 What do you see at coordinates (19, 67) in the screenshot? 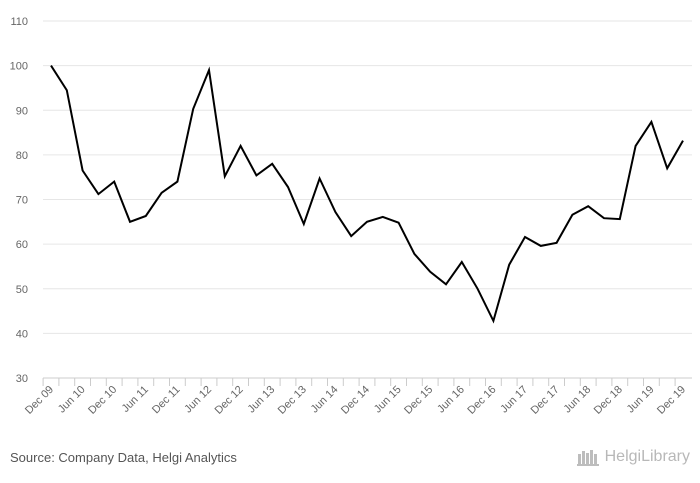
I see `y-tick-label: 100` at bounding box center [19, 67].